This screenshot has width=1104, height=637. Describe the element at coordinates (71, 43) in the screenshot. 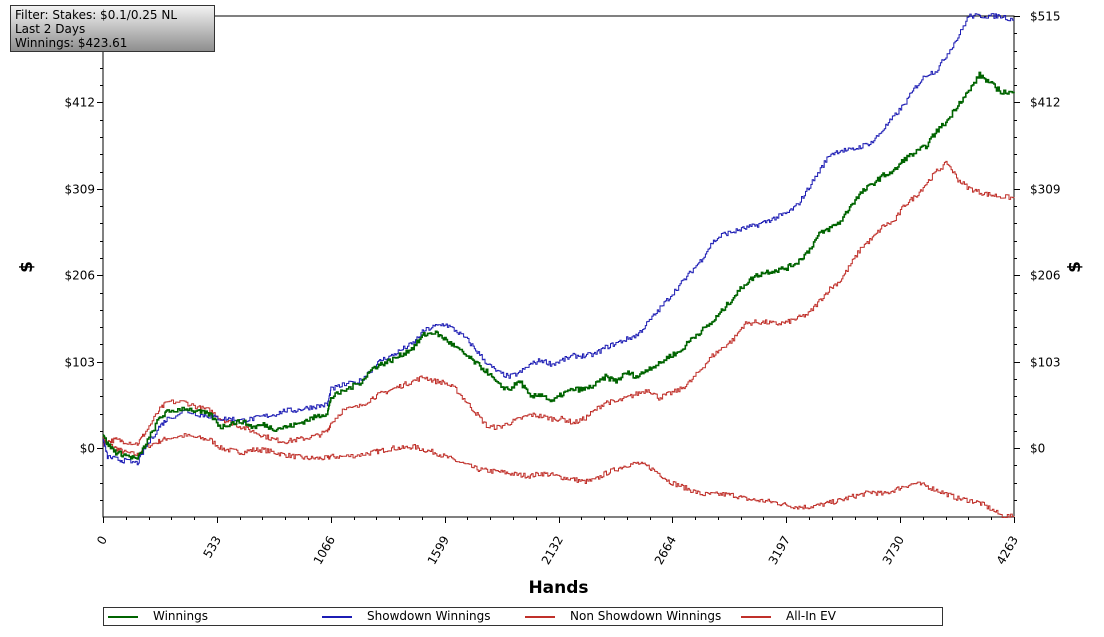

I see `filter-winnings-text: Winnings: $423.61` at that location.